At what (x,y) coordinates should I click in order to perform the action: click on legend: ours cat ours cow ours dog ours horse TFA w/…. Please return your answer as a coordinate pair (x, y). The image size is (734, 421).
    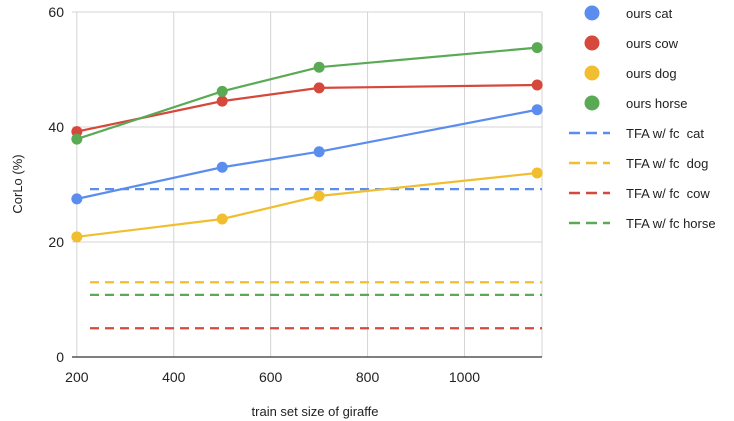
    Looking at the image, I should click on (642, 118).